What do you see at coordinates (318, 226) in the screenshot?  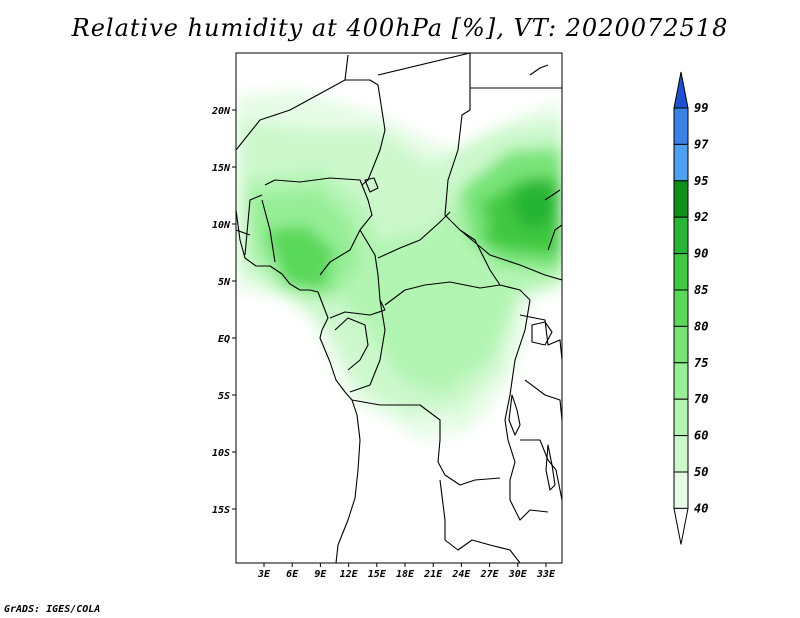 I see `border-nigeria` at bounding box center [318, 226].